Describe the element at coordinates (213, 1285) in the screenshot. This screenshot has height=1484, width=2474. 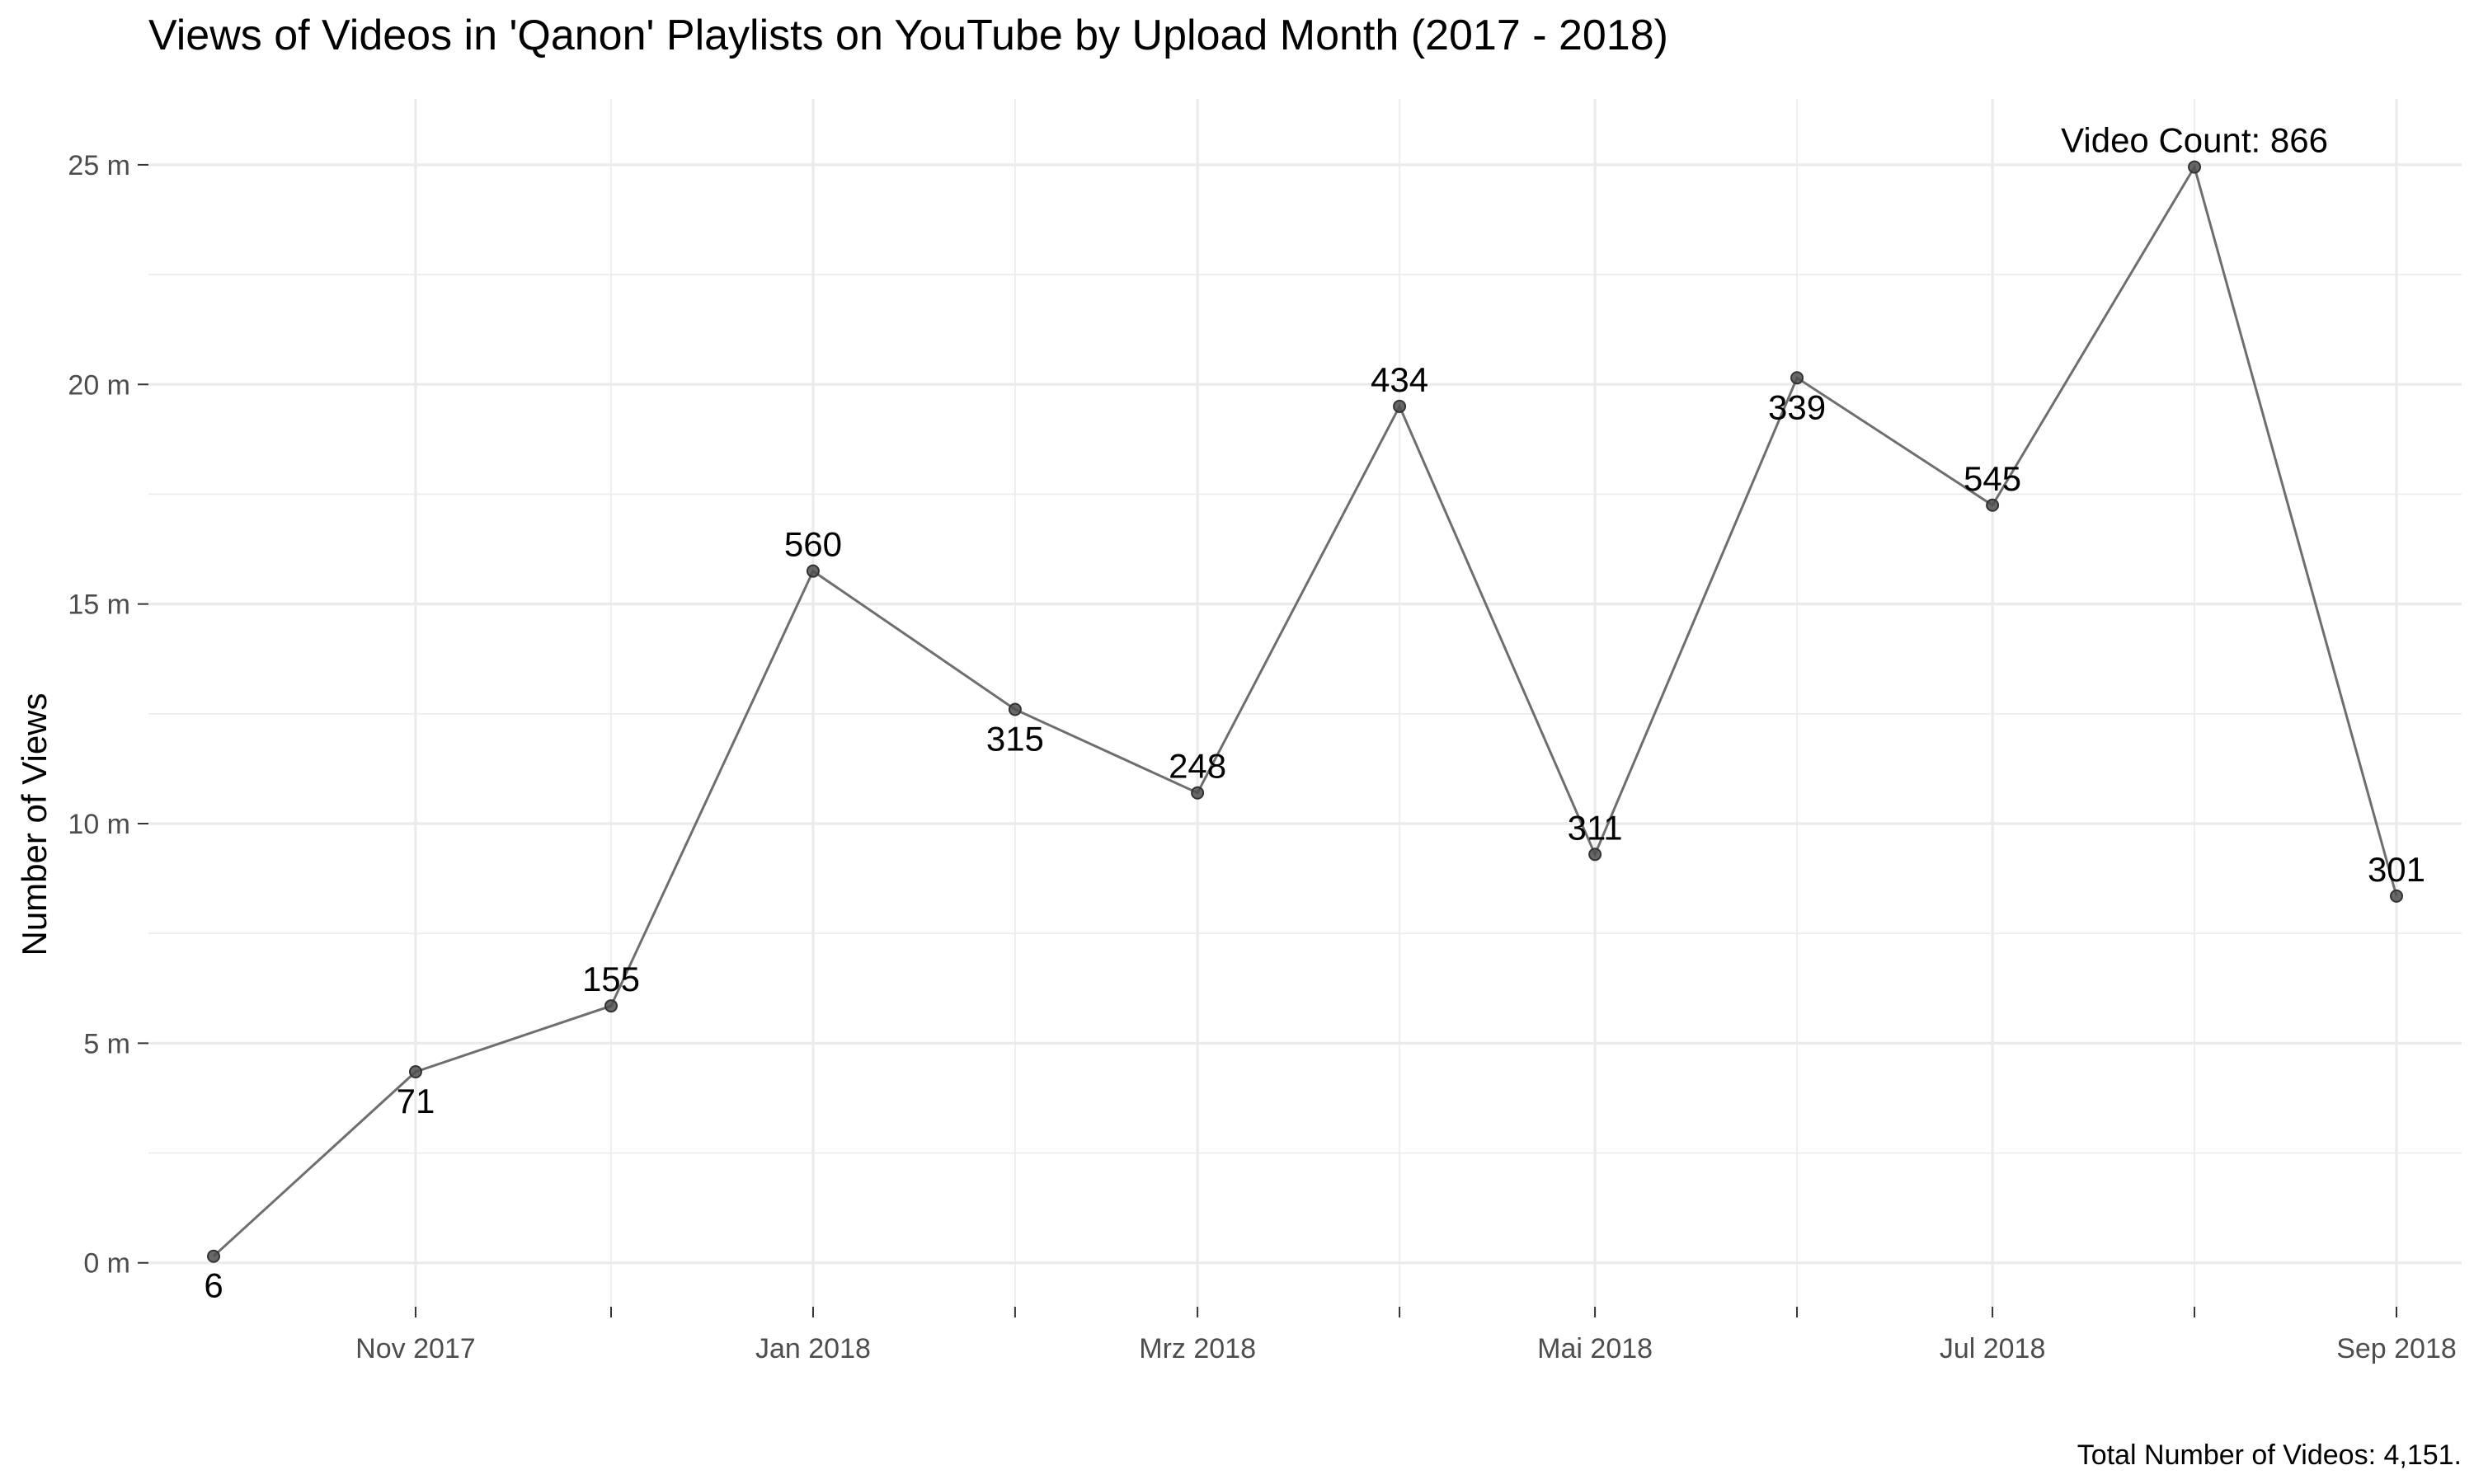
I see `data-label: 6` at that location.